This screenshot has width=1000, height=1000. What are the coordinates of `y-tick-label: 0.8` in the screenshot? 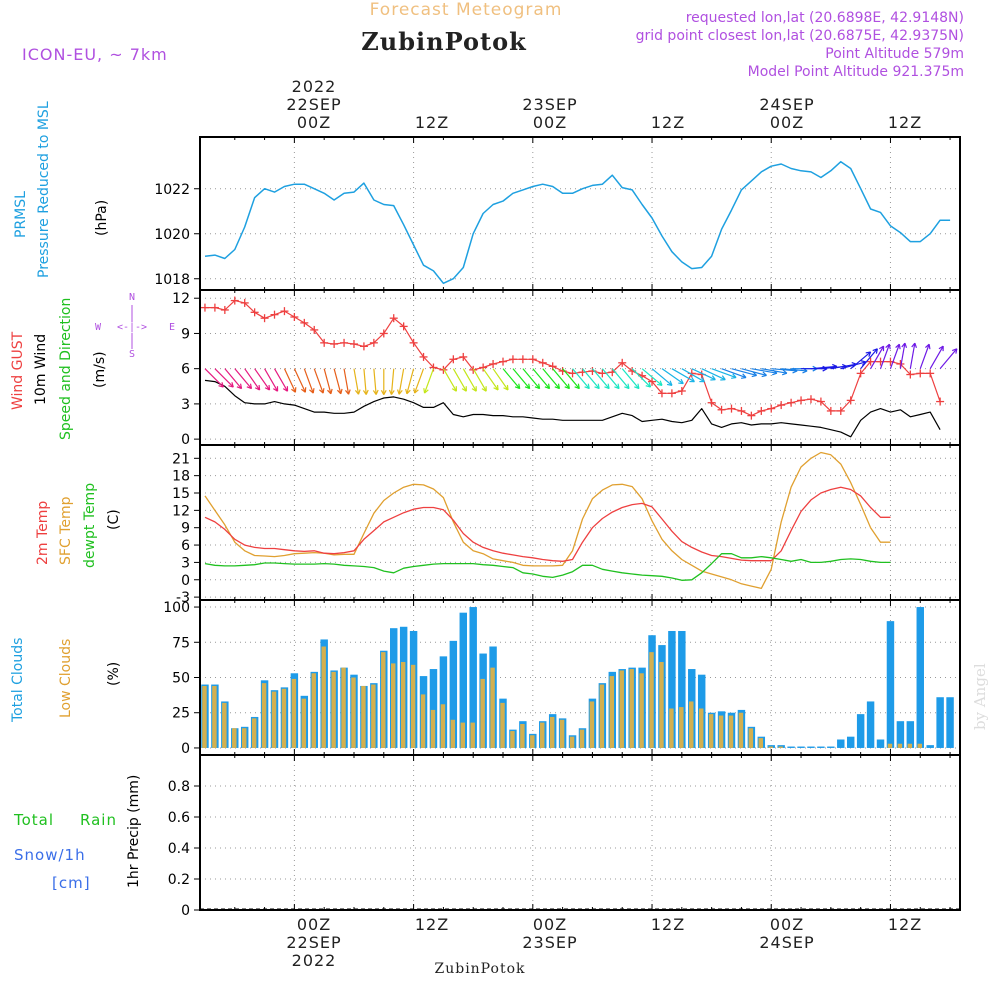 It's located at (179, 787).